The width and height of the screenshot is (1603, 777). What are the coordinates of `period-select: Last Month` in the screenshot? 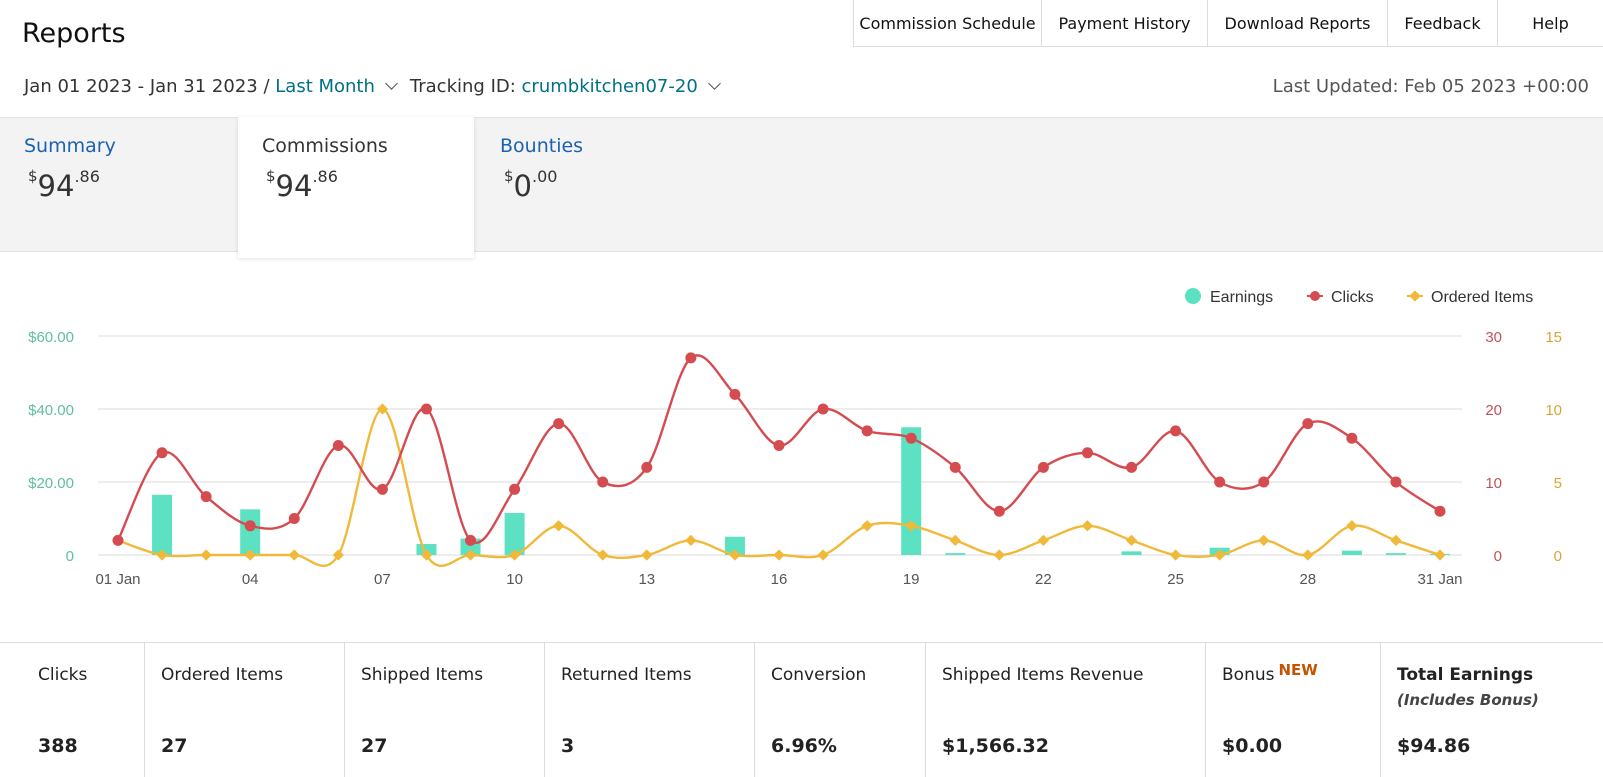 It's located at (325, 86).